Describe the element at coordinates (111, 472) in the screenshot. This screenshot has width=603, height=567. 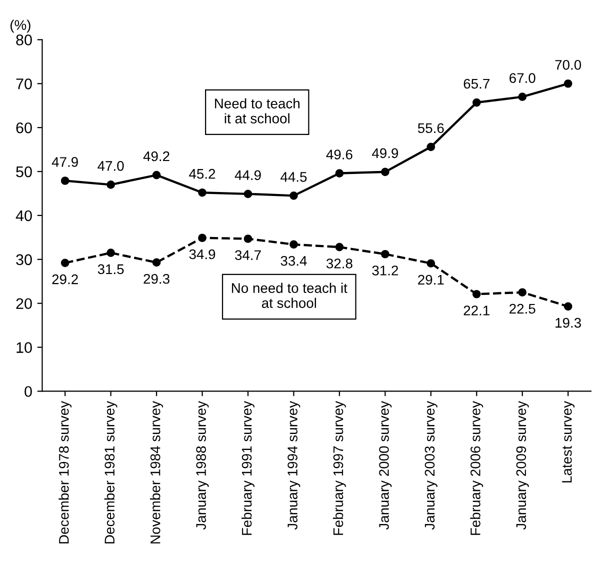
I see `x-tick-label: December 1981 survey` at that location.